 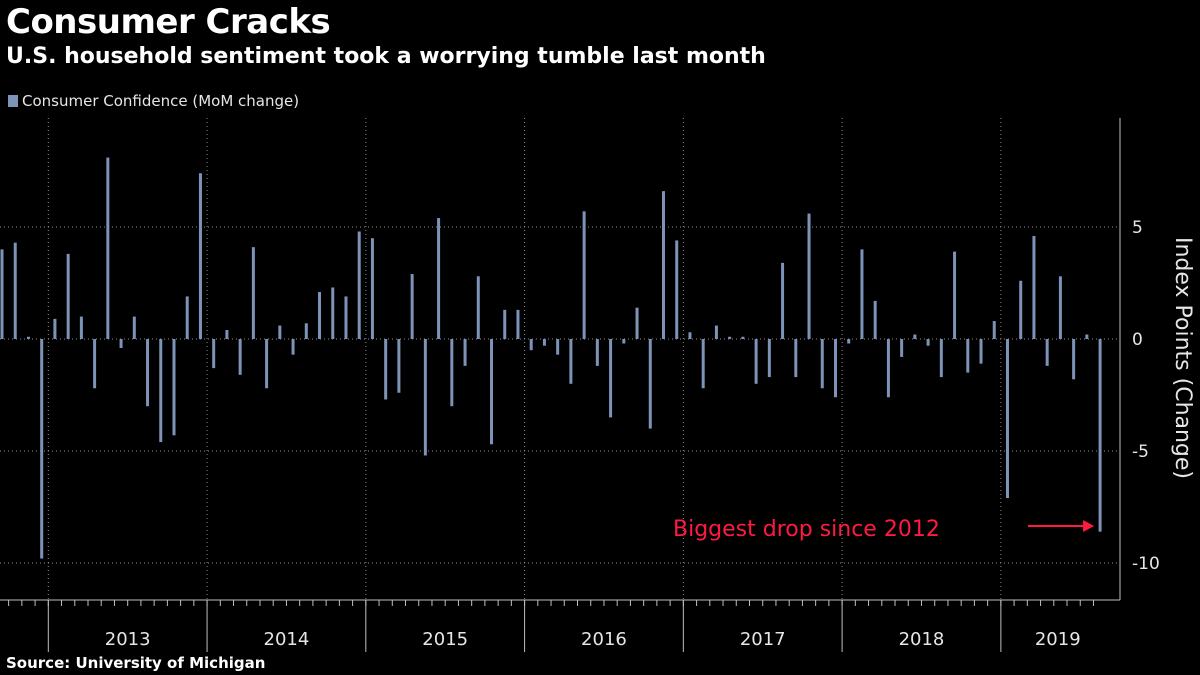 I want to click on y-tick-label: -10, so click(x=1146, y=564).